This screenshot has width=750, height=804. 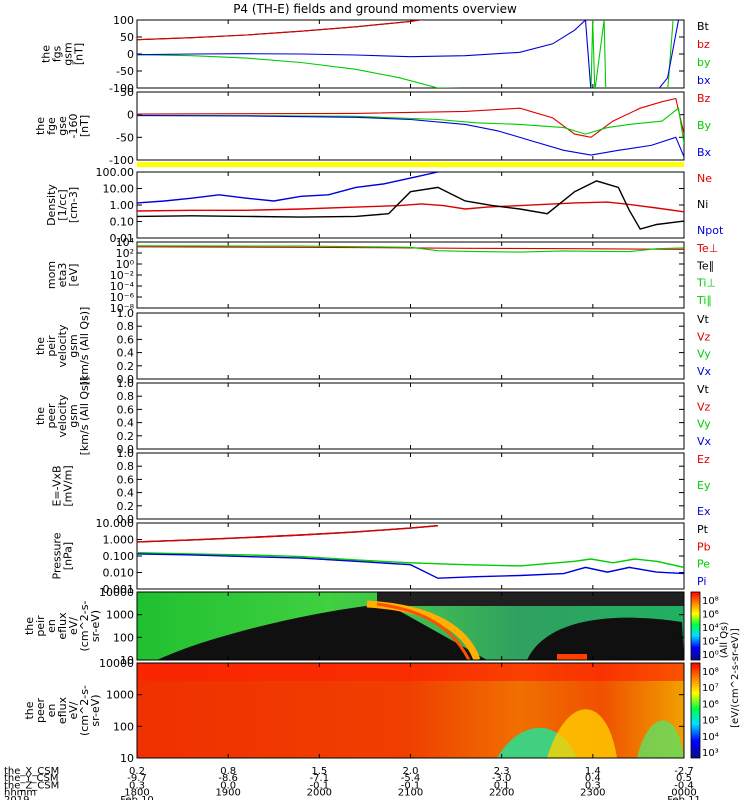 I want to click on ylabel-line: mom, so click(x=51, y=275).